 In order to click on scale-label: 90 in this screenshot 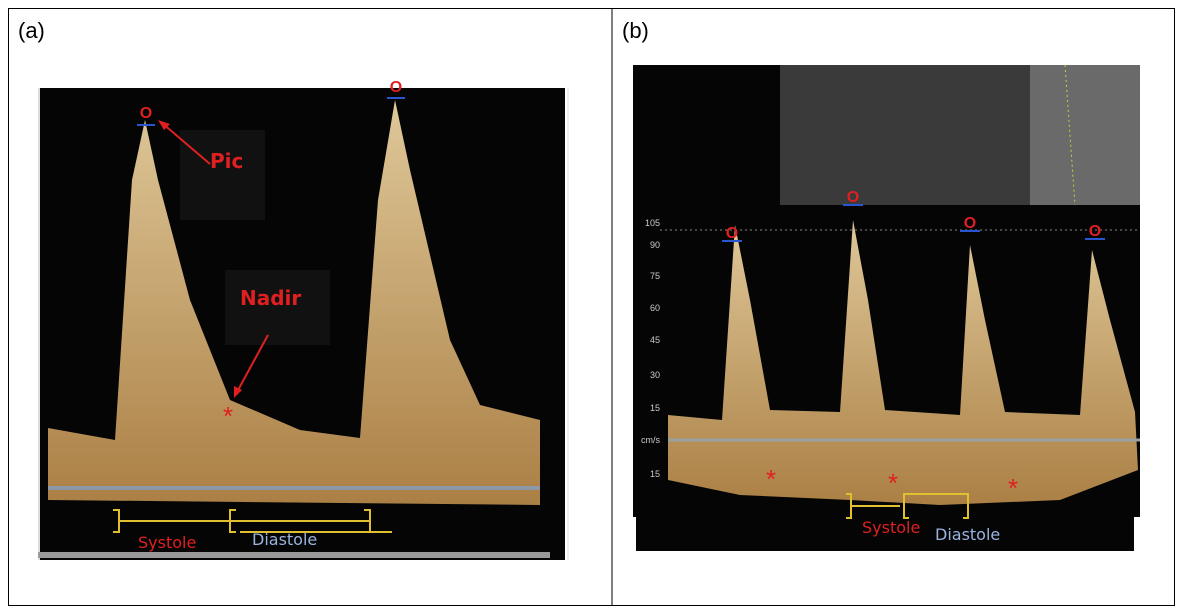, I will do `click(655, 245)`.